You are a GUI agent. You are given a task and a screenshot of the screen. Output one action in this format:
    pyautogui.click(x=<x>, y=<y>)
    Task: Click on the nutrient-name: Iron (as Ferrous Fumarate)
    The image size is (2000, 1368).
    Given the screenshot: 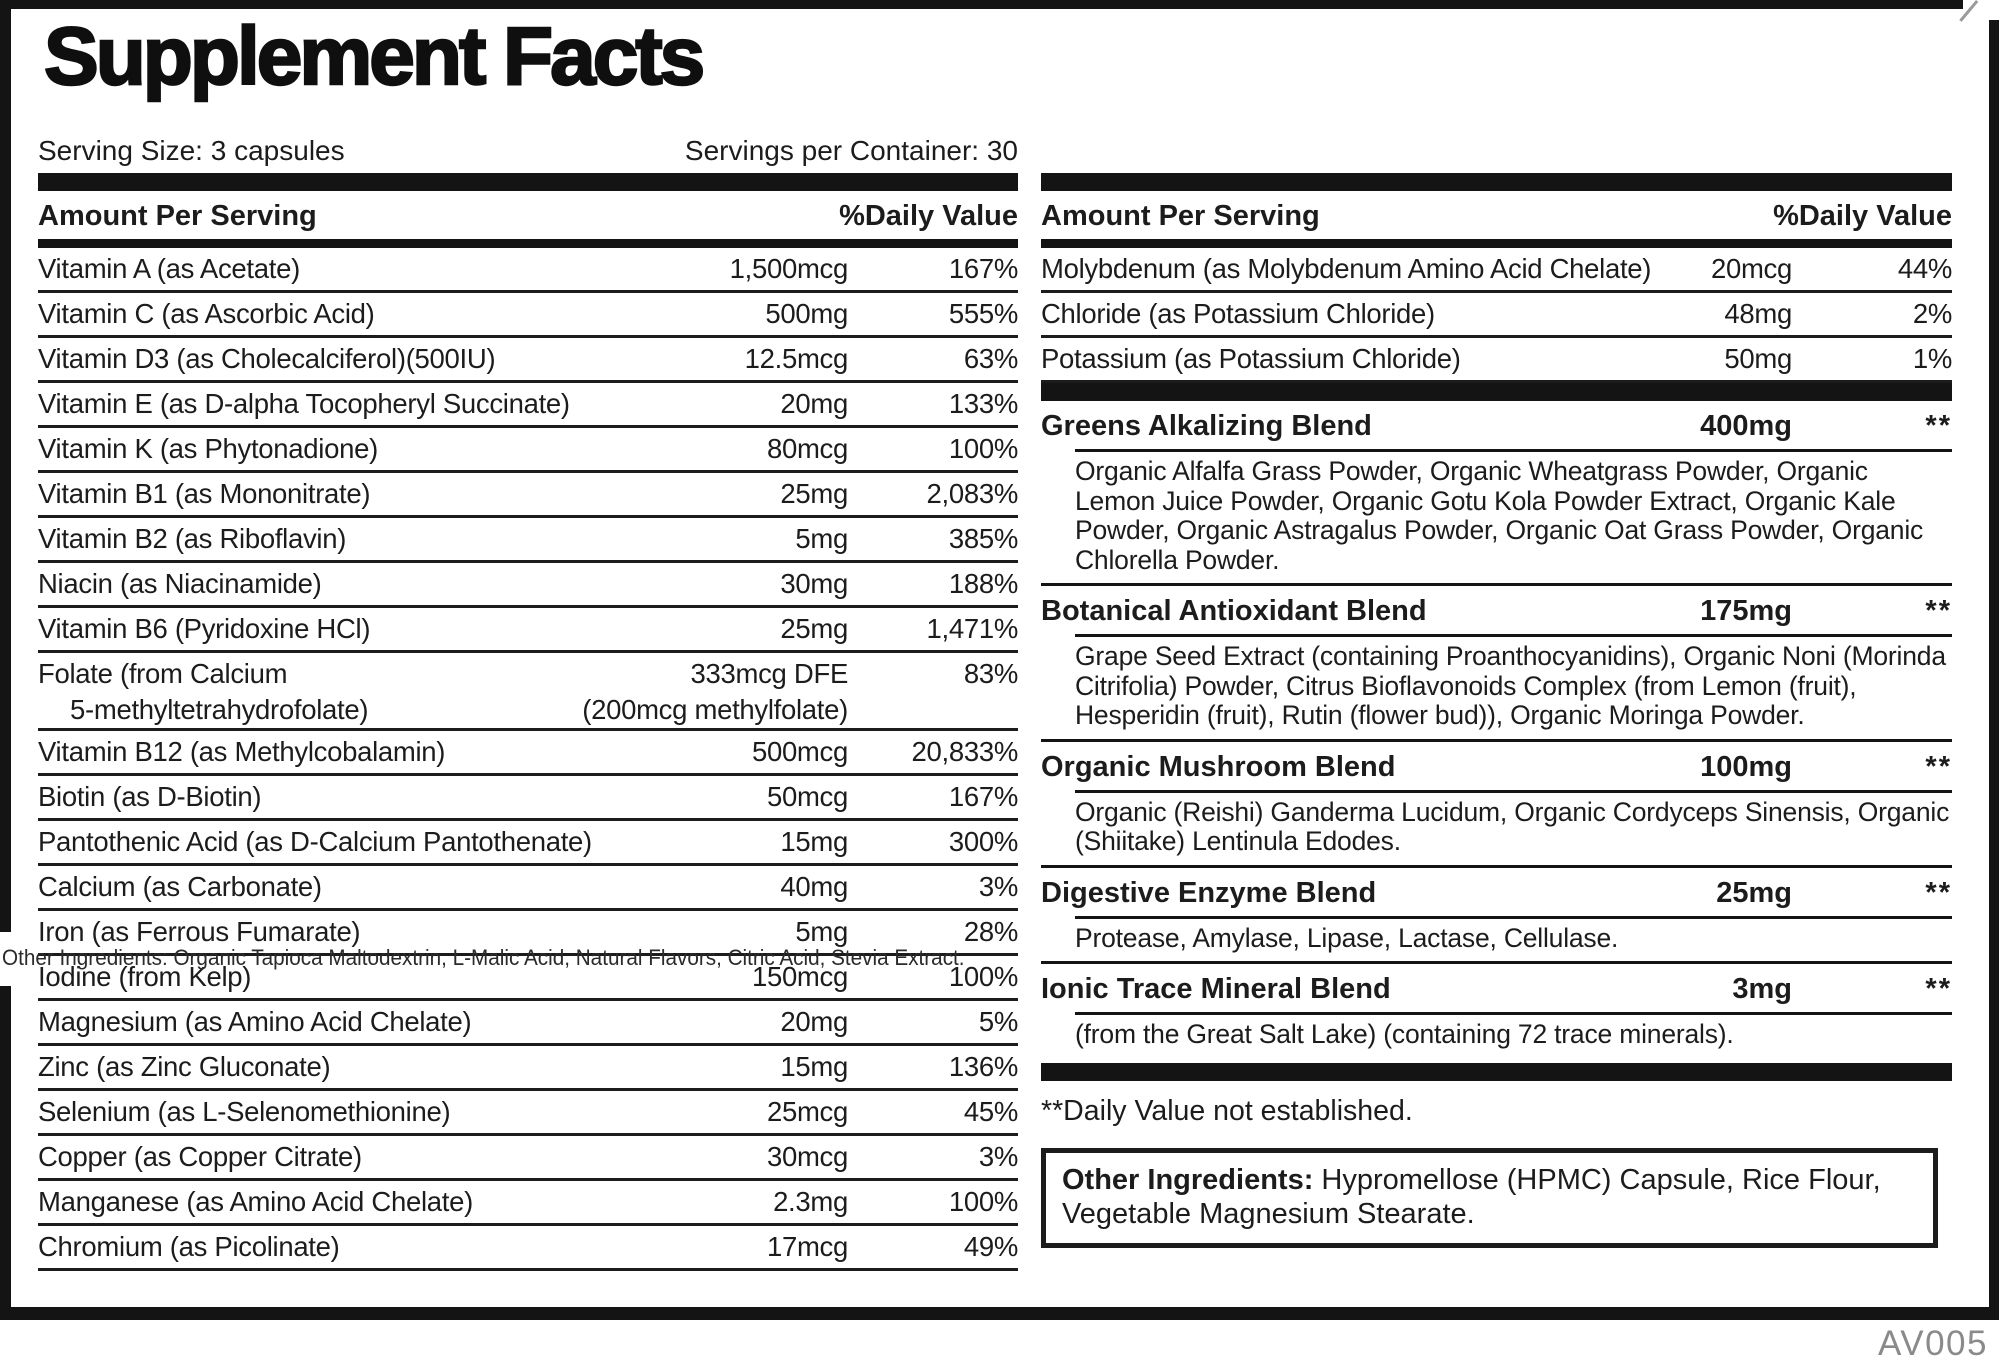 What is the action you would take?
    pyautogui.click(x=199, y=931)
    